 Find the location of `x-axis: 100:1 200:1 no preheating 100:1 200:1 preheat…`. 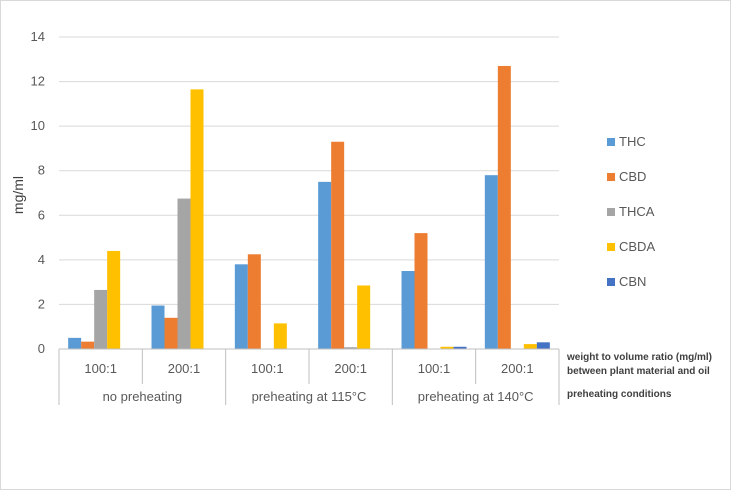

x-axis: 100:1 200:1 no preheating 100:1 200:1 preheat… is located at coordinates (309, 376).